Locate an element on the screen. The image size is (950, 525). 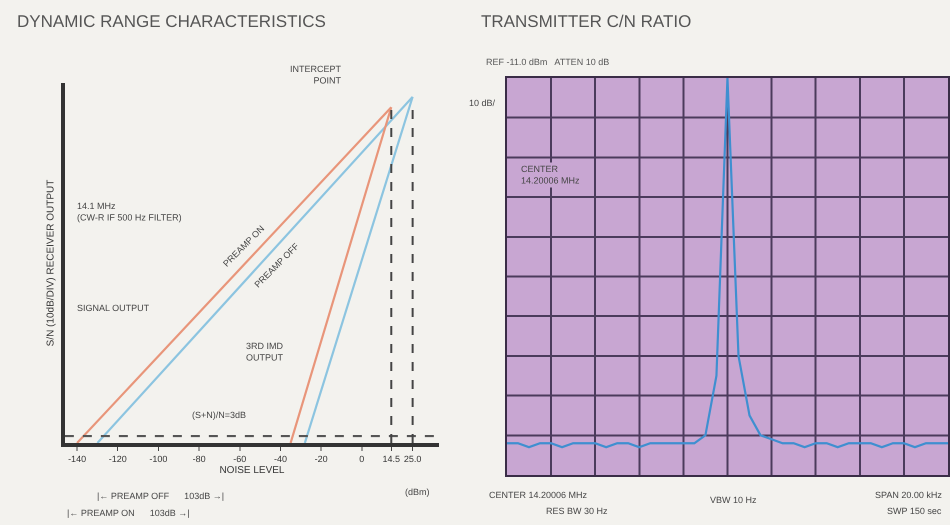
chart-title: TRANSMITTER C/N RATIO is located at coordinates (586, 21).